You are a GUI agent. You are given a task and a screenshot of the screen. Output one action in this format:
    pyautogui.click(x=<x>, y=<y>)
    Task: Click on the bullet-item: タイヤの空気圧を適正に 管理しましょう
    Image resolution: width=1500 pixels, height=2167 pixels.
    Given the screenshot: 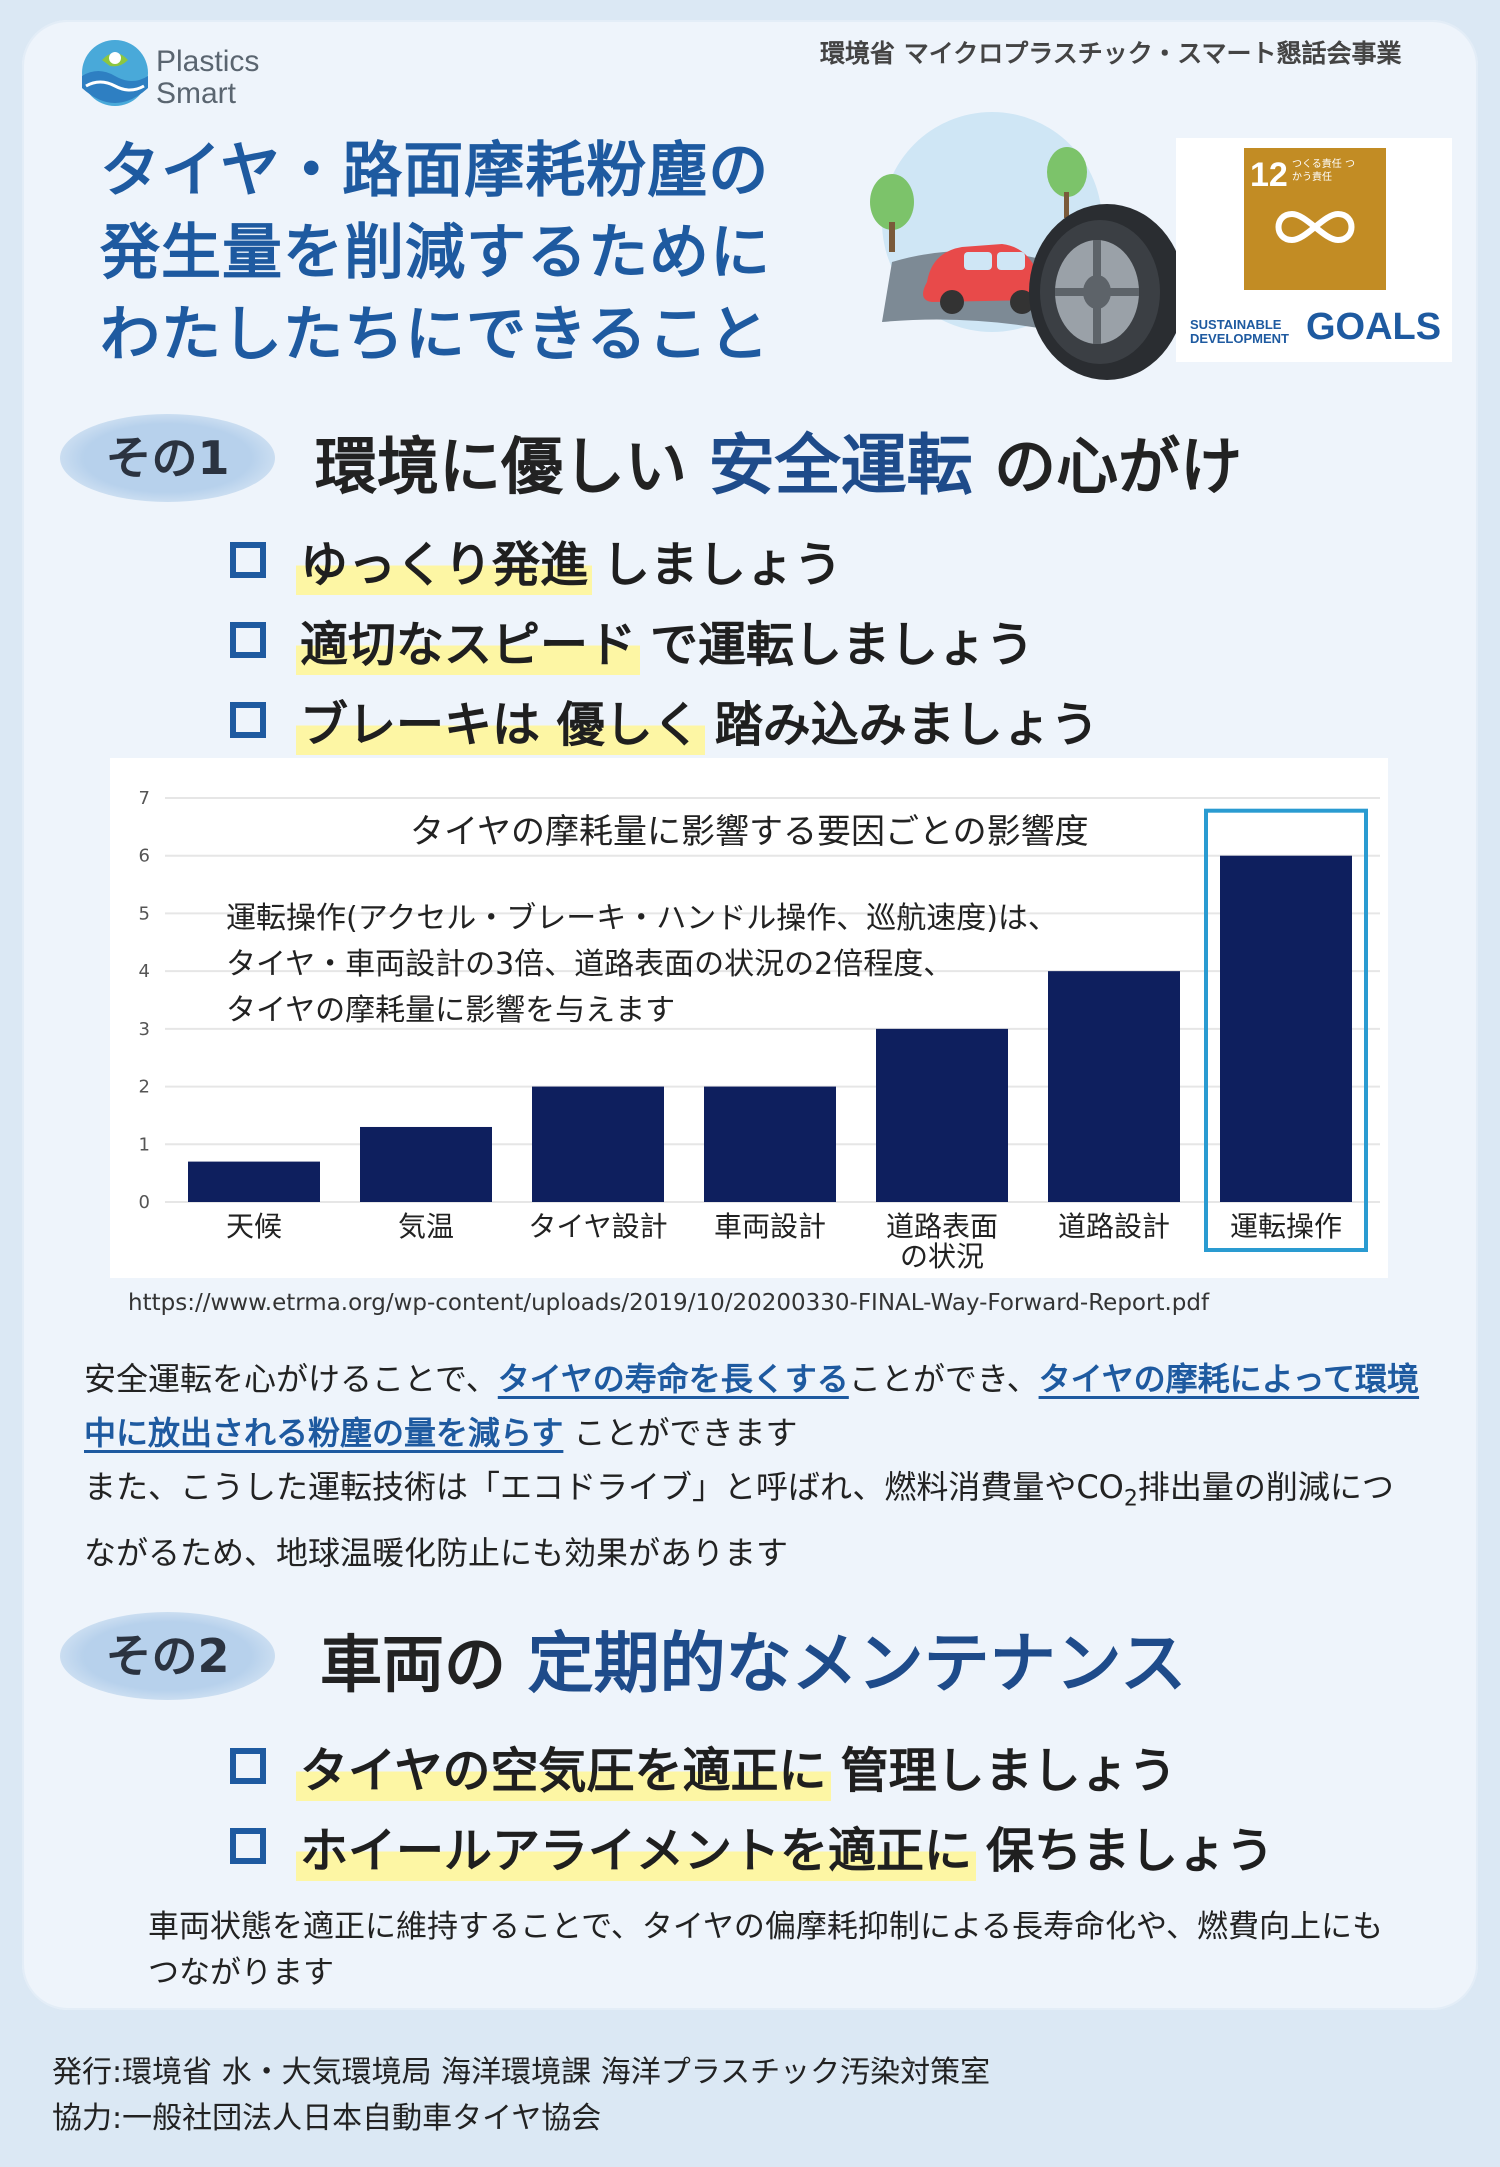 What is the action you would take?
    pyautogui.click(x=752, y=1766)
    